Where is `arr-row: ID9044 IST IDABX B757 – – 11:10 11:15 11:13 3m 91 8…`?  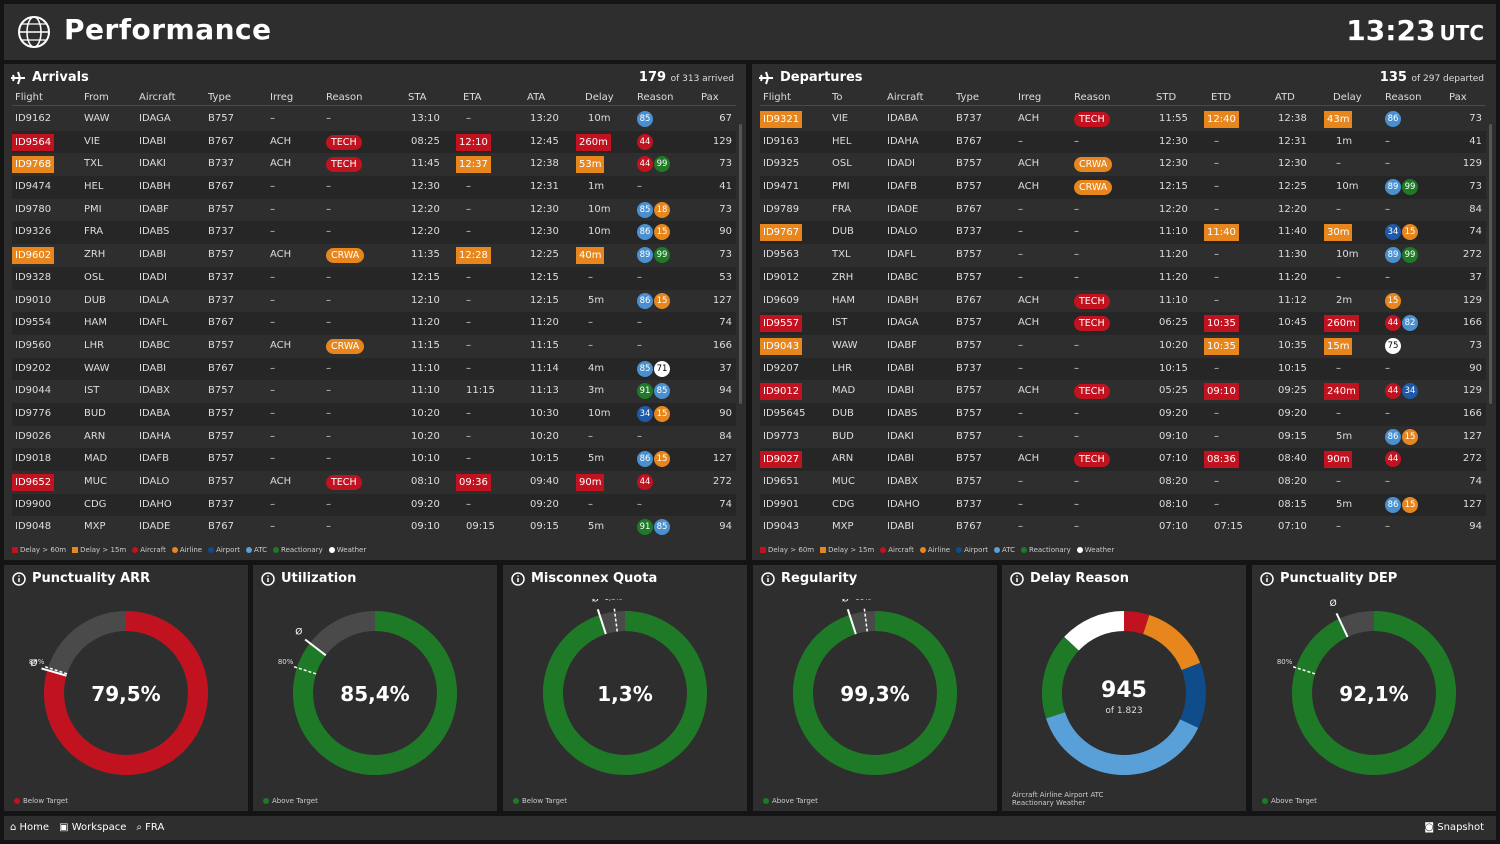 arr-row: ID9044 IST IDABX B757 – – 11:10 11:15 11:13 3m 91 8… is located at coordinates (374, 391).